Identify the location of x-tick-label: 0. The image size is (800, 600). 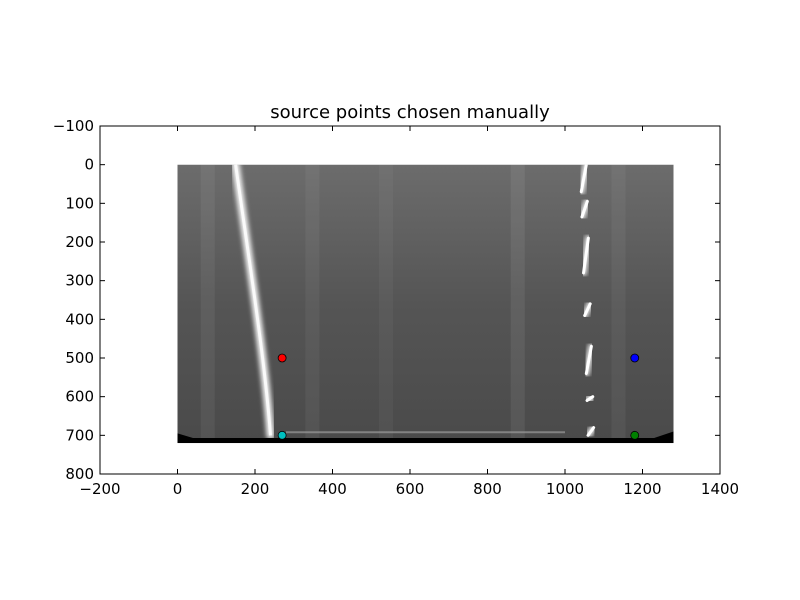
(178, 489).